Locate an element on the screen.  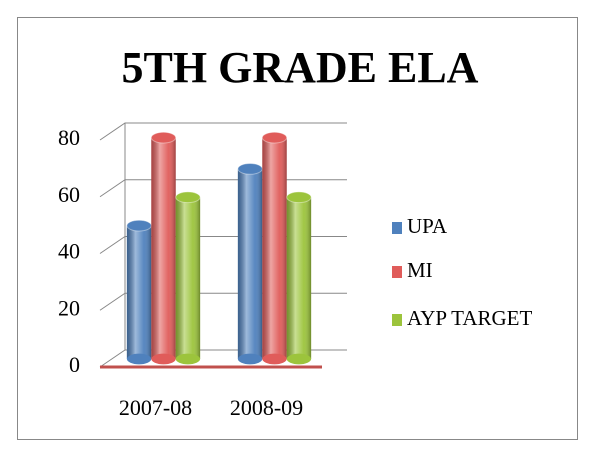
y-tick-label: 20 is located at coordinates (69, 307).